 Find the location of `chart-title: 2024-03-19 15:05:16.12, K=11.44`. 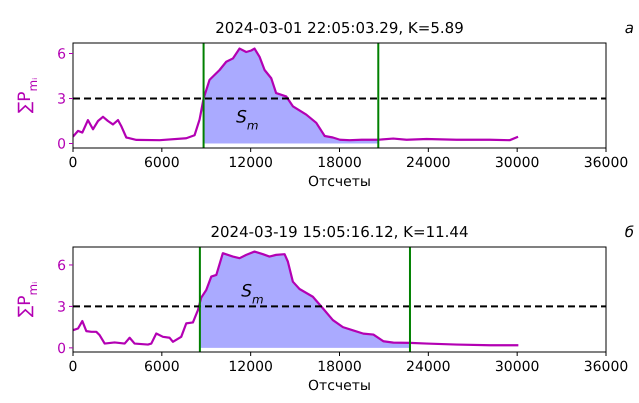

chart-title: 2024-03-19 15:05:16.12, K=11.44 is located at coordinates (339, 232).